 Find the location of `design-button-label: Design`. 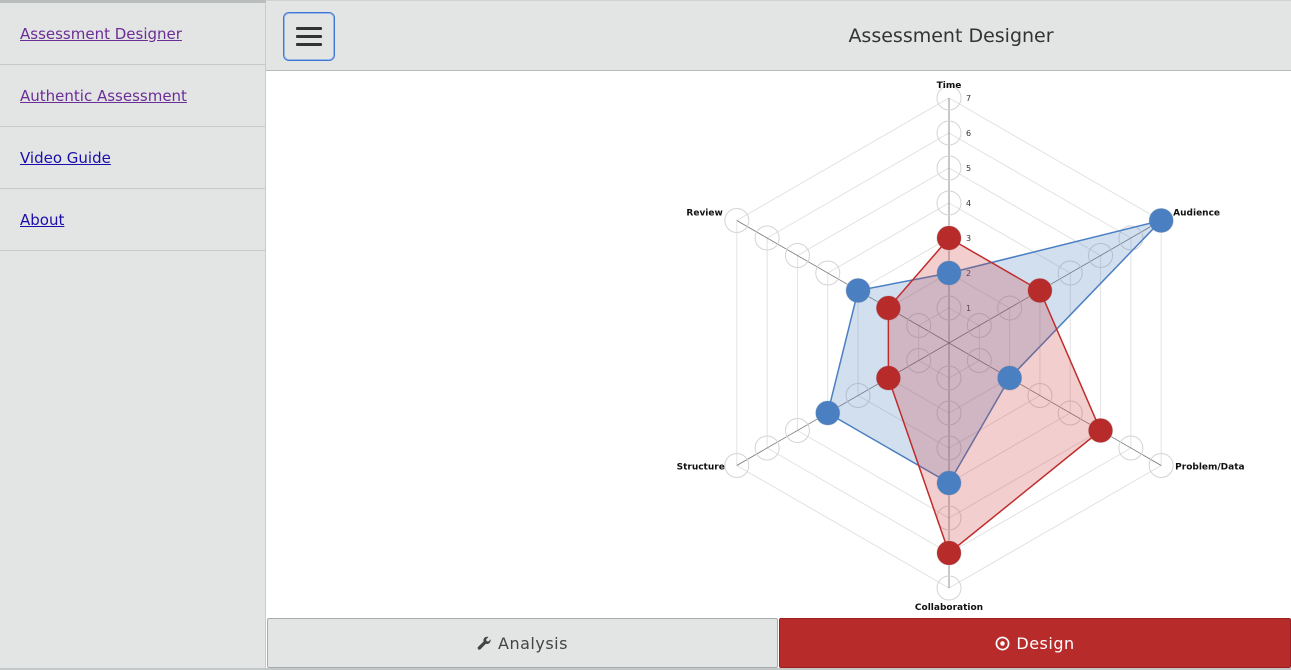

design-button-label: Design is located at coordinates (1045, 643).